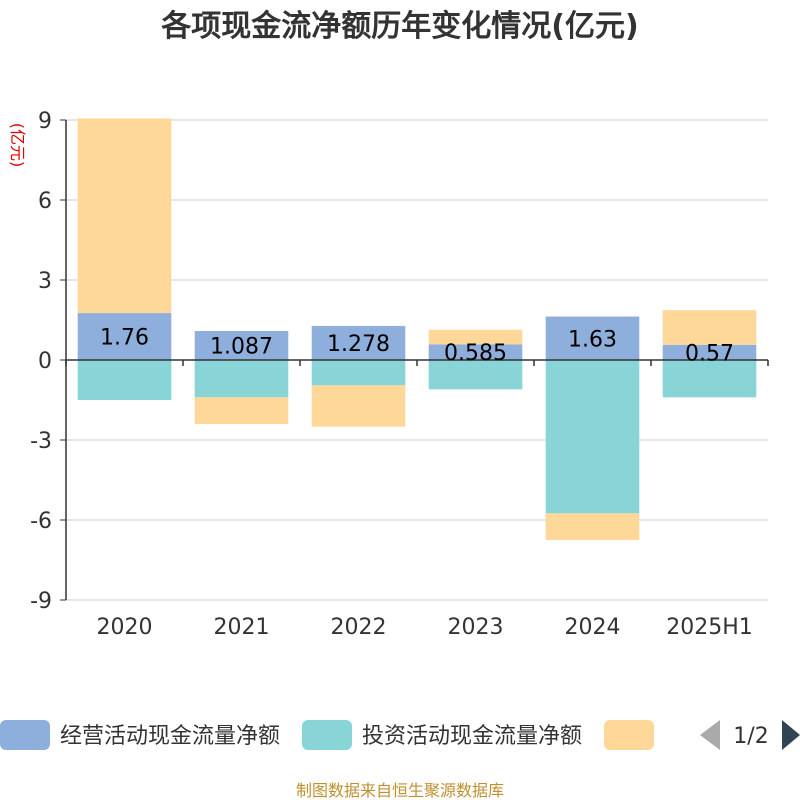 Image resolution: width=800 pixels, height=800 pixels. Describe the element at coordinates (400, 790) in the screenshot. I see `source-note: 制图数据来自恒生聚源数据库` at that location.